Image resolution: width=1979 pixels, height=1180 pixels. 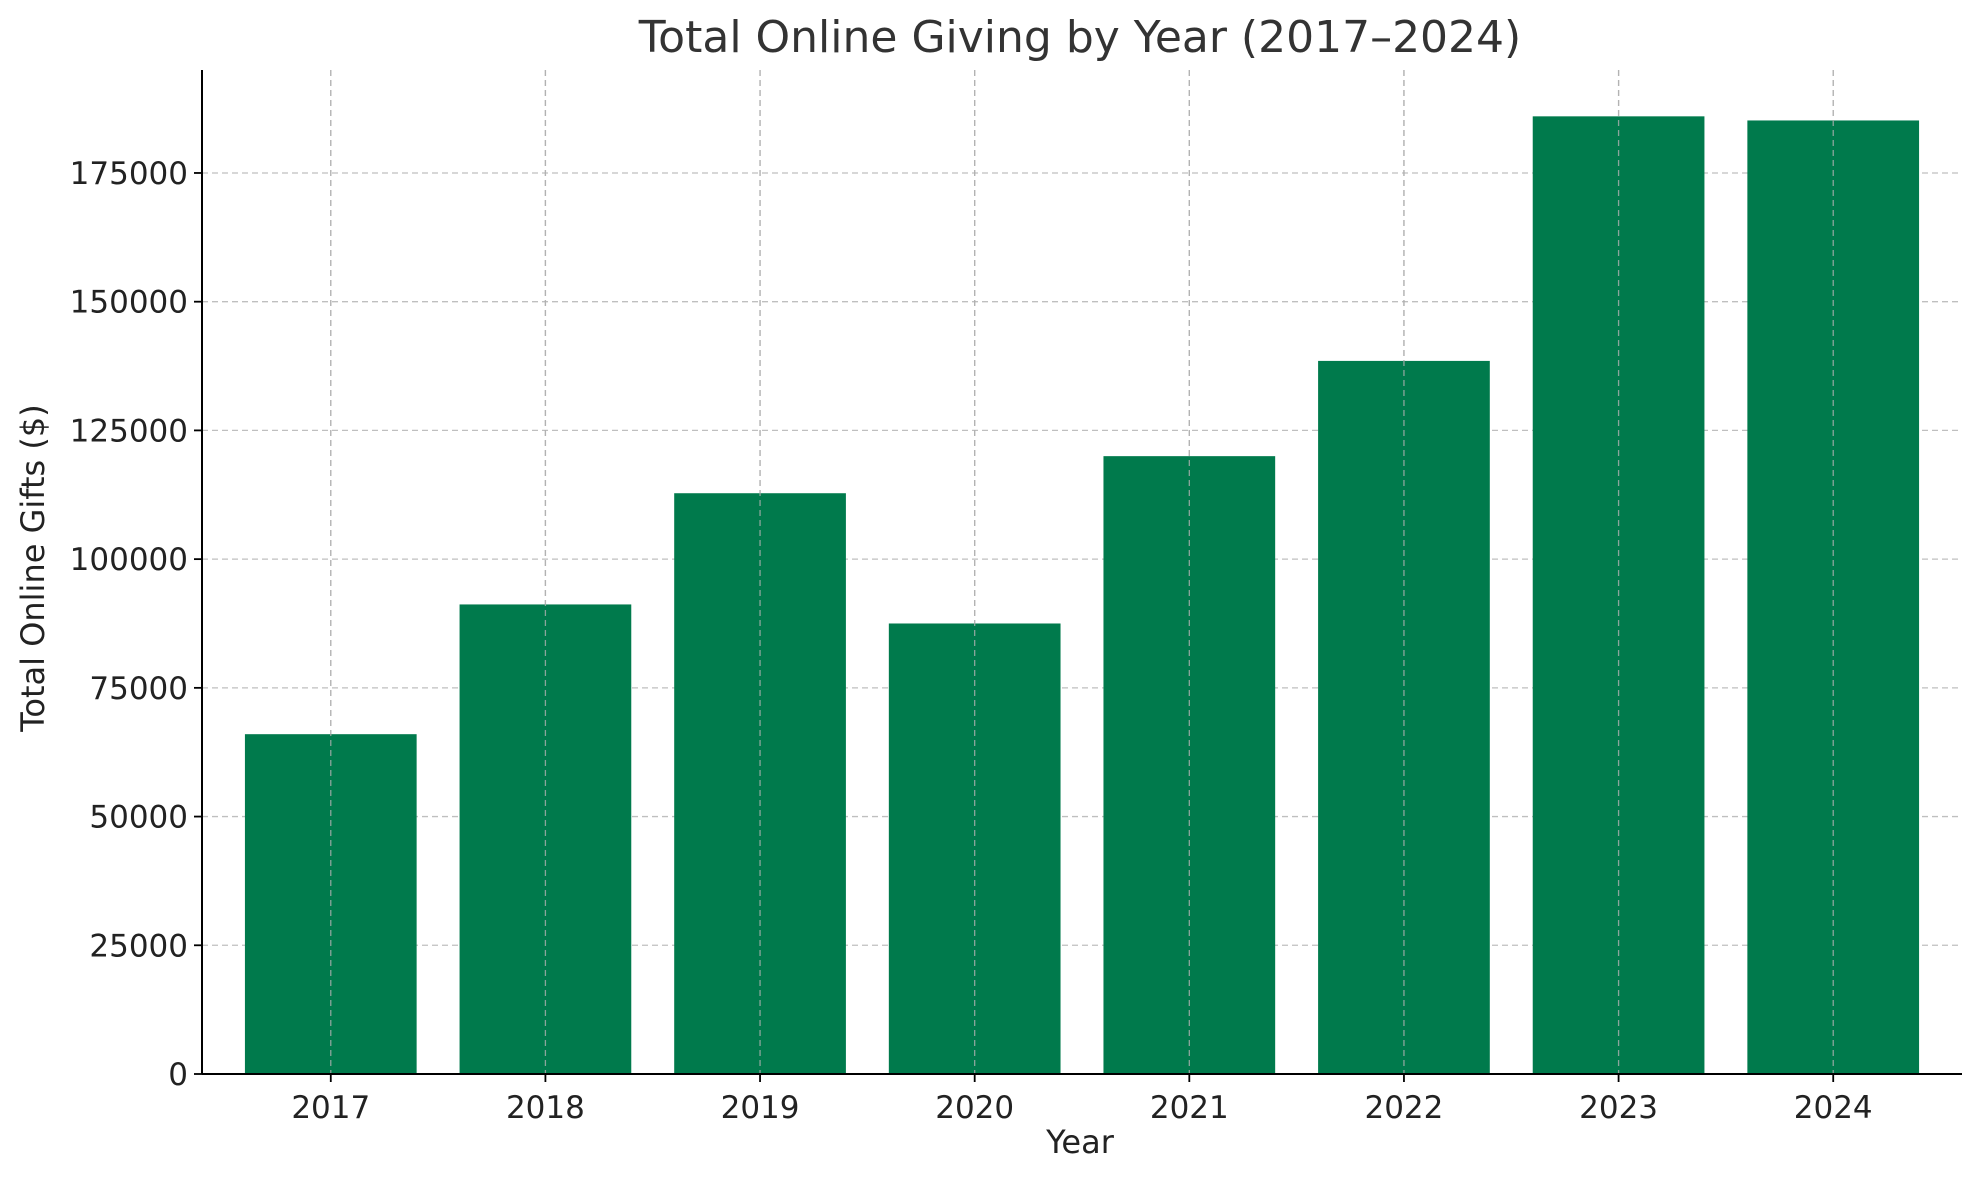 I want to click on x-tick-label: 2020, so click(x=974, y=1108).